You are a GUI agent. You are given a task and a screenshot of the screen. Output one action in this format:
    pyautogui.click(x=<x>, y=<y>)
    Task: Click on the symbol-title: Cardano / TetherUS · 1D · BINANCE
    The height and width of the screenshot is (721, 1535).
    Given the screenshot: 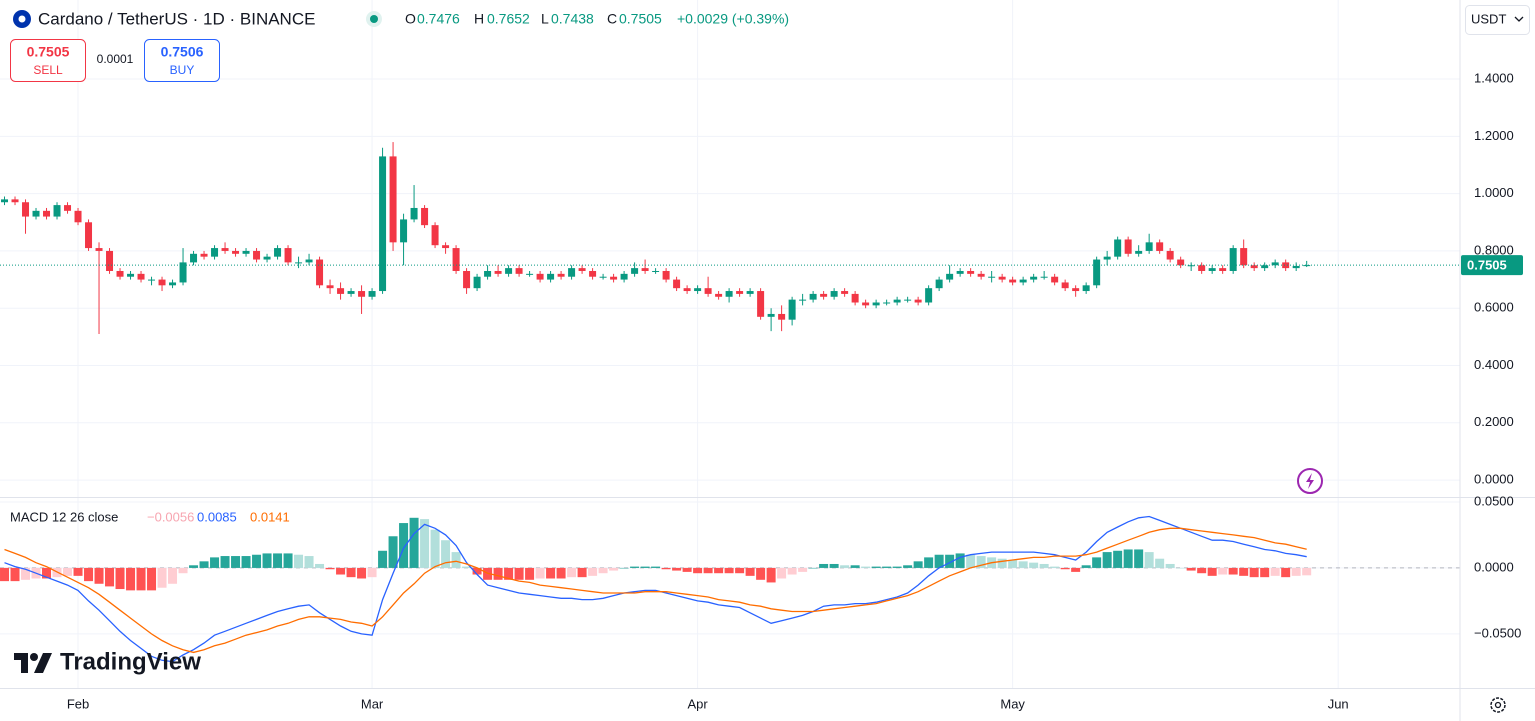 What is the action you would take?
    pyautogui.click(x=176, y=18)
    